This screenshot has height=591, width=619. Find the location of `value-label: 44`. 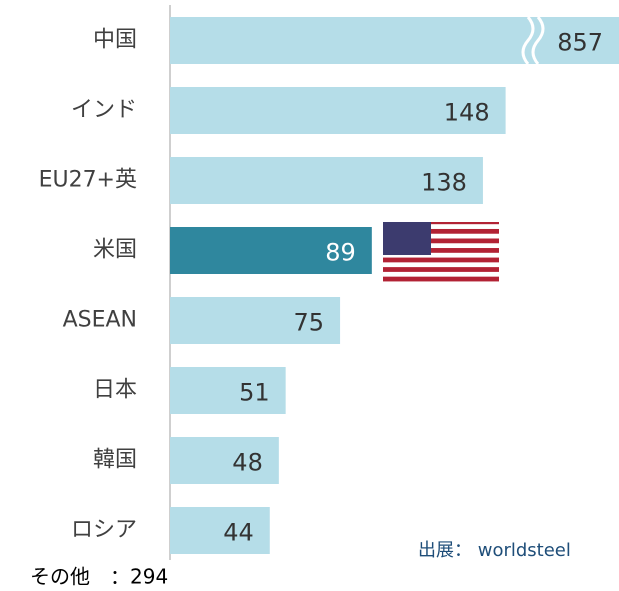

value-label: 44 is located at coordinates (238, 533).